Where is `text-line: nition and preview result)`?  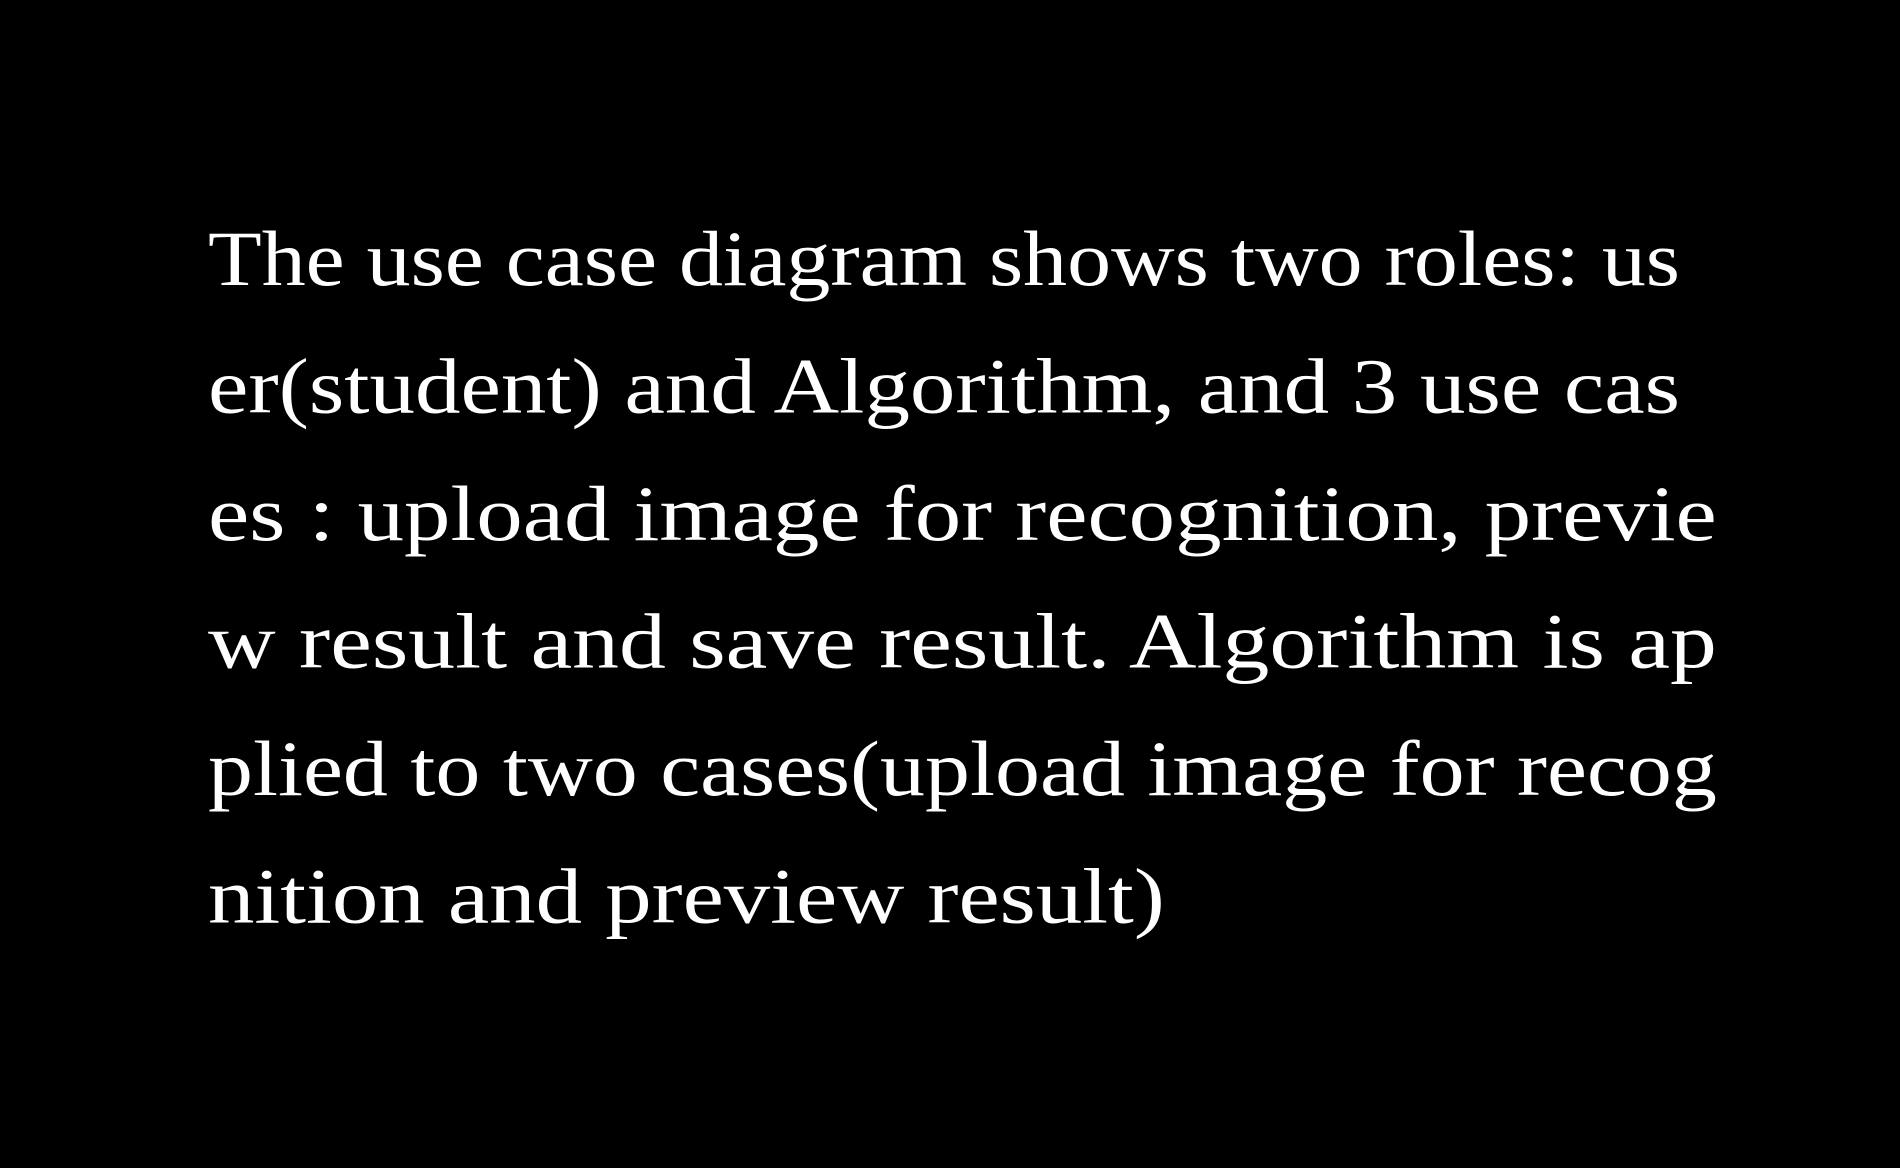 text-line: nition and preview result) is located at coordinates (686, 896).